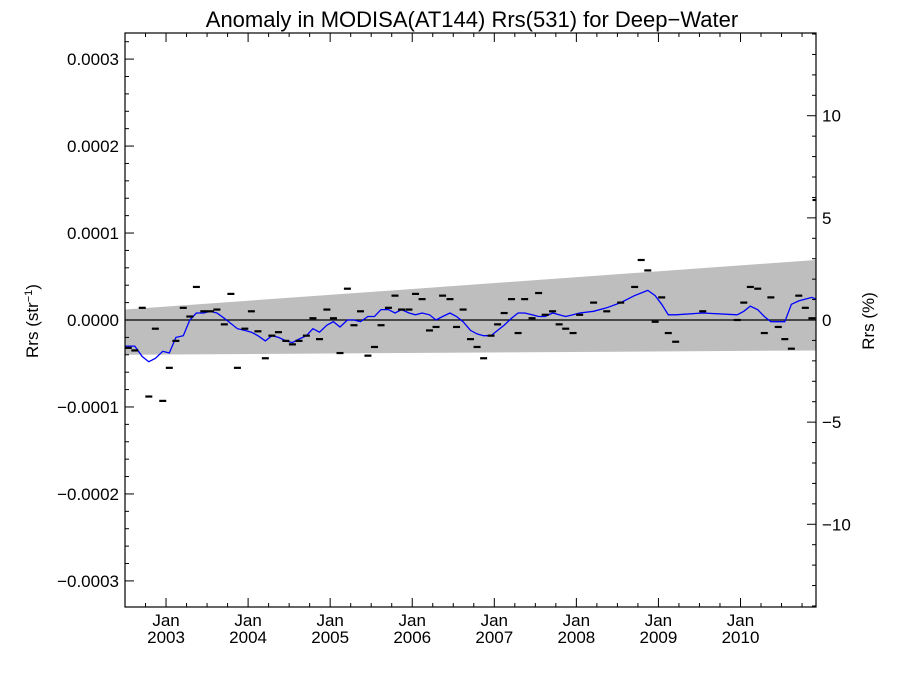  Describe the element at coordinates (826, 218) in the screenshot. I see `y-tick-label-right: 5` at that location.